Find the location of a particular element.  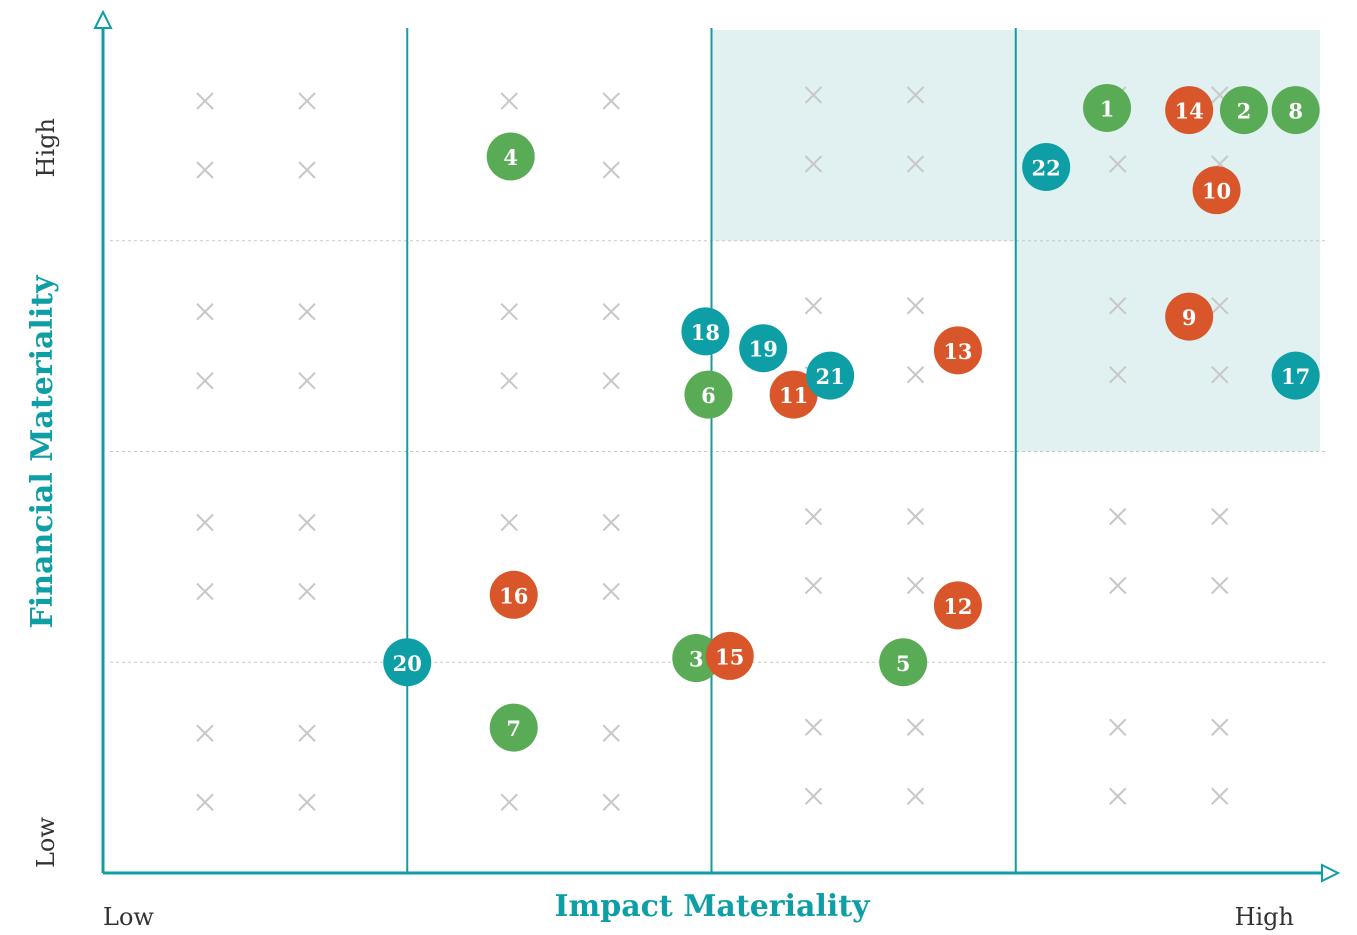

point-label: 20 is located at coordinates (407, 663).